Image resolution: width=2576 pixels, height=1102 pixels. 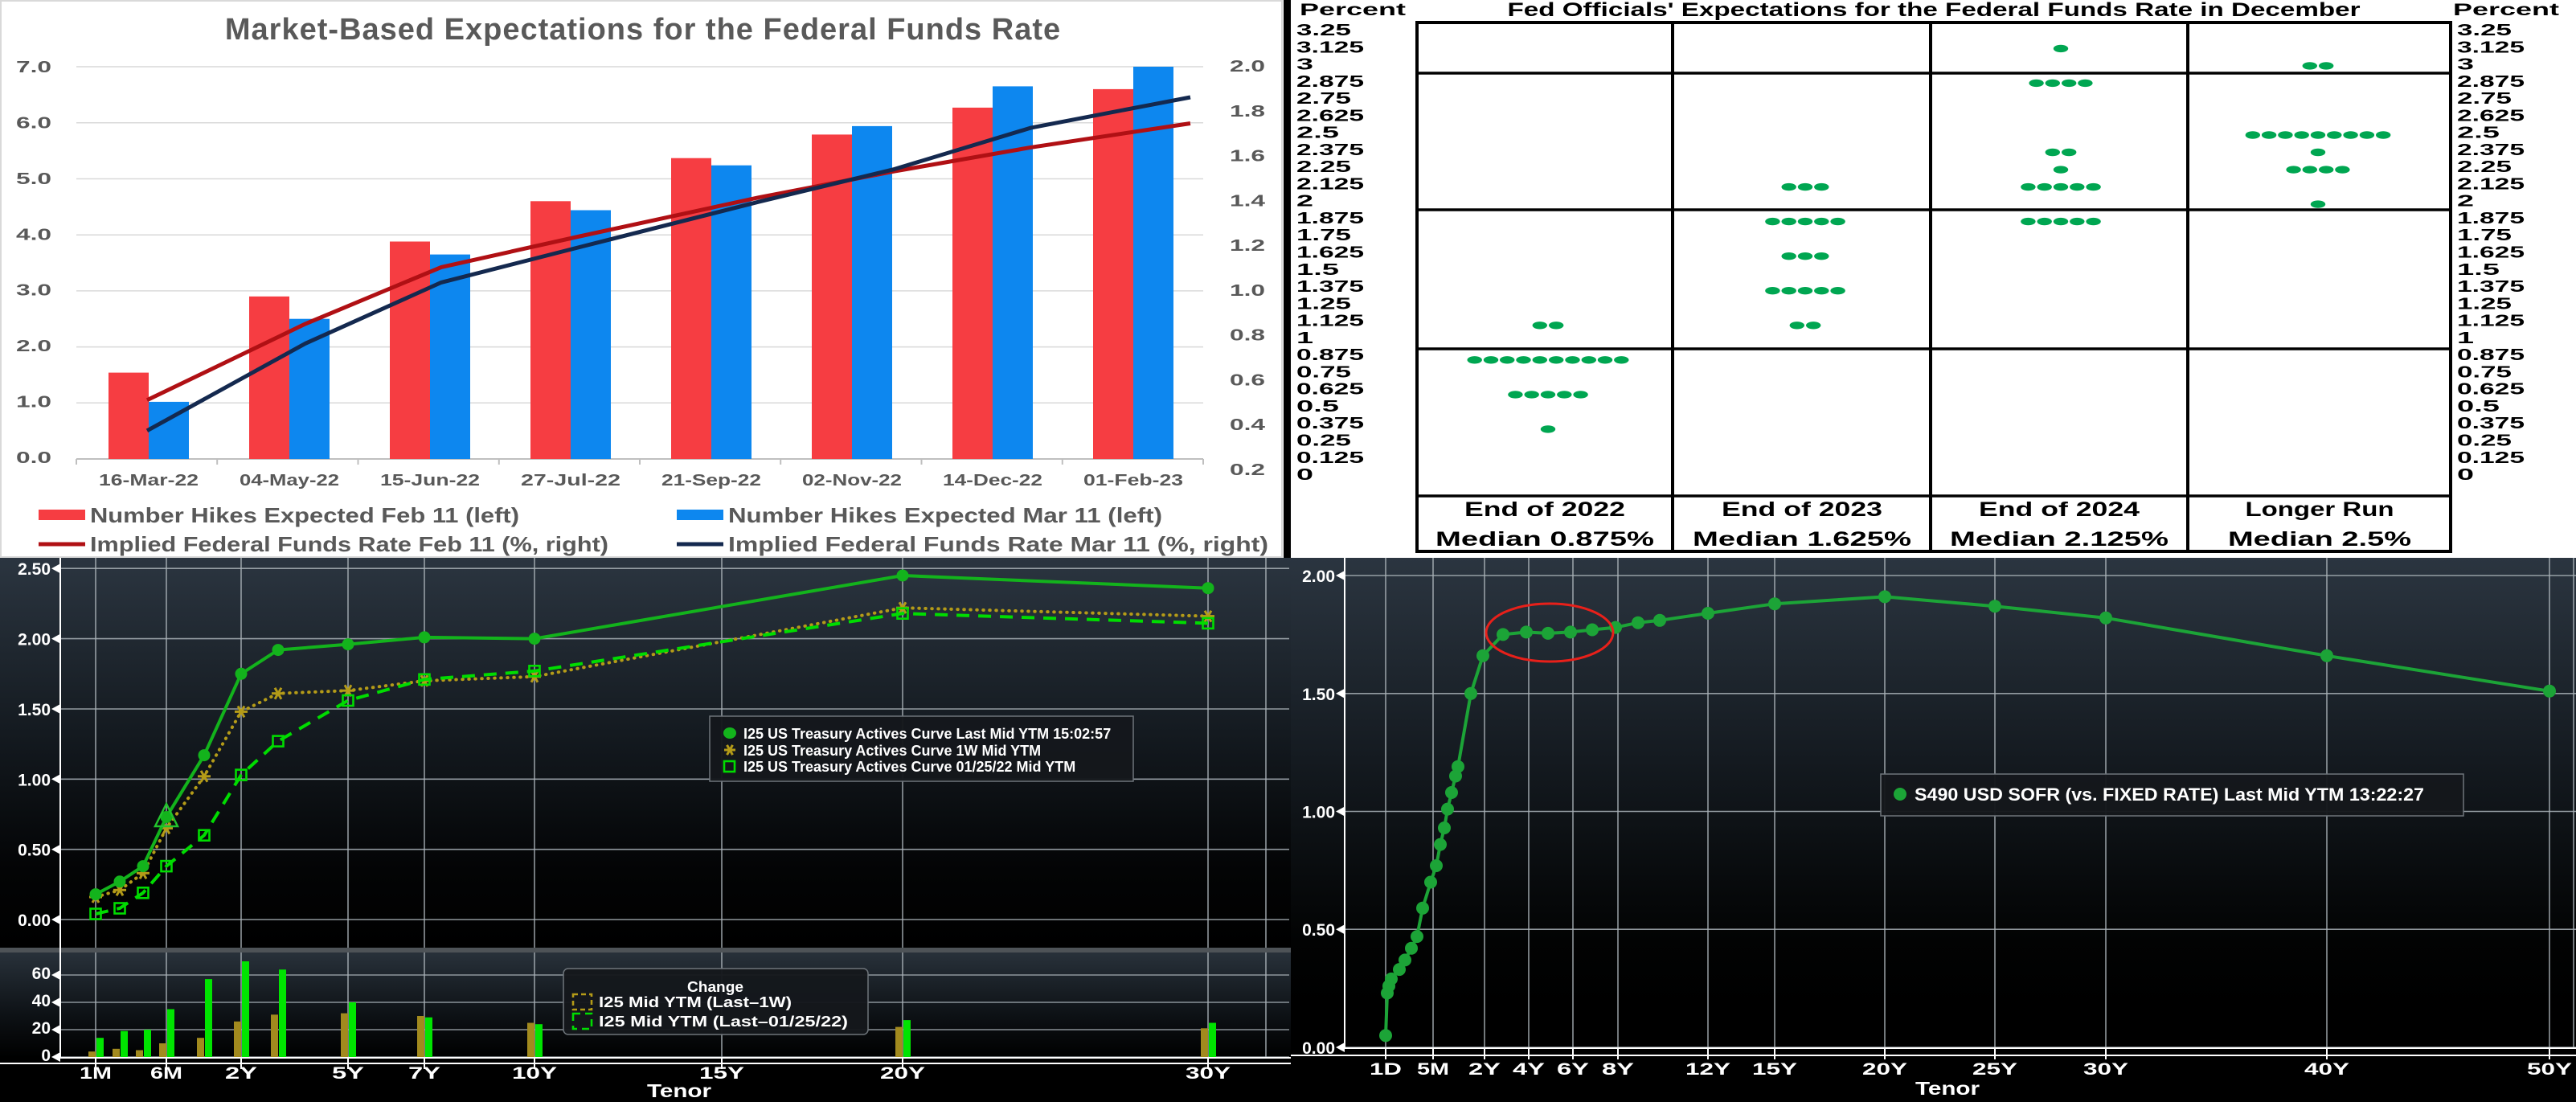 I want to click on svg-text: 40, so click(x=41, y=1001).